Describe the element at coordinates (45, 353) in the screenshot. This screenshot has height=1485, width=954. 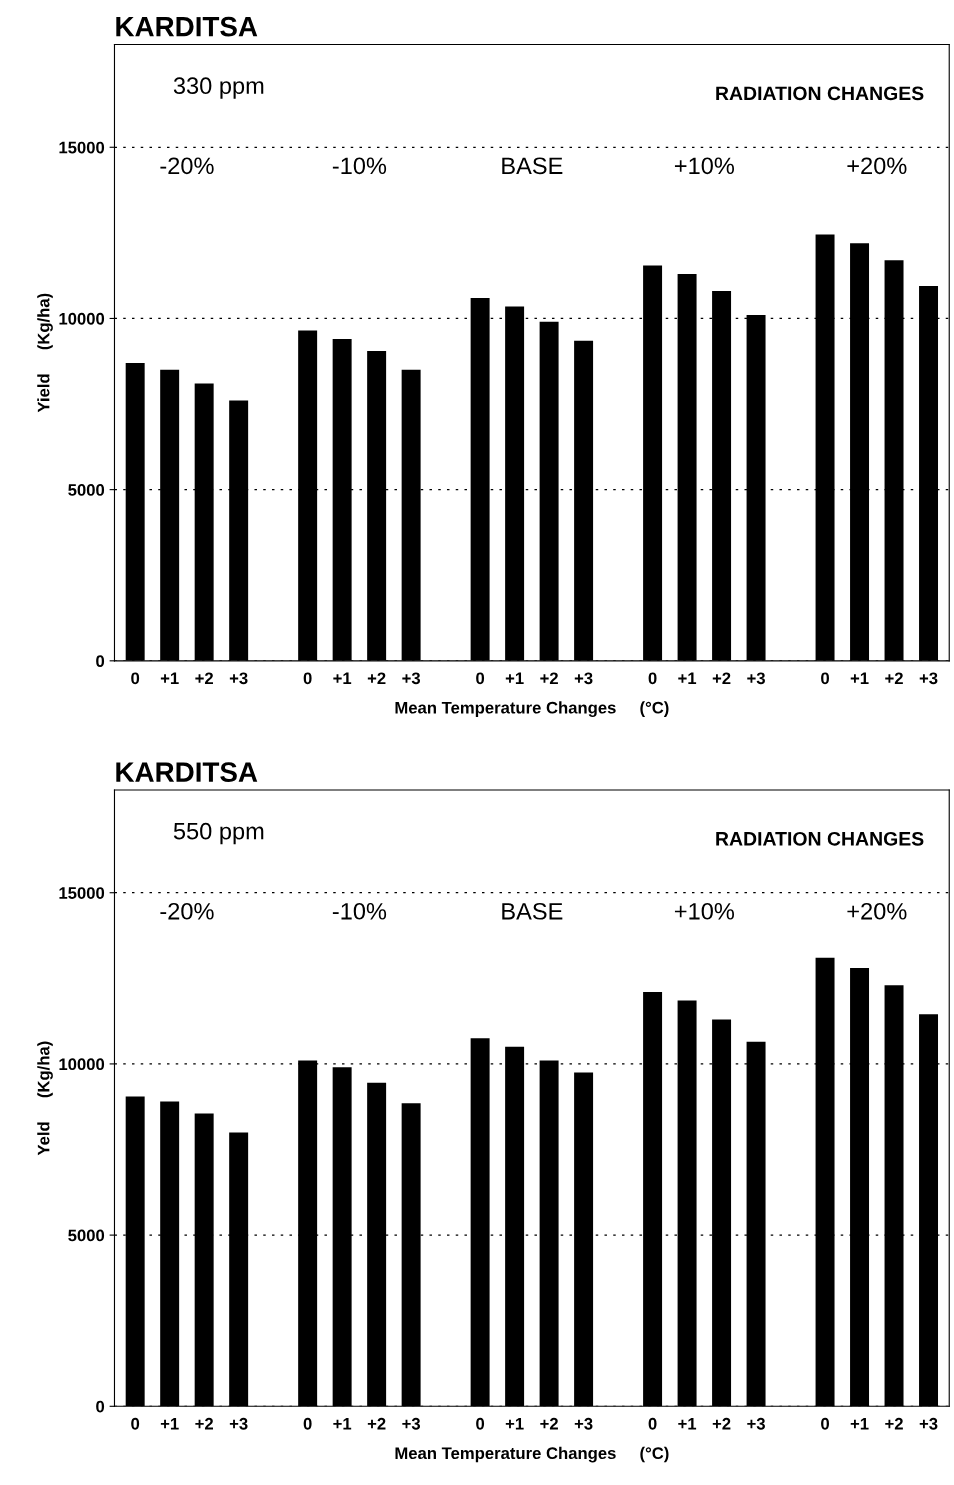
I see `y-axis-title: Yield (Kg/ha)` at that location.